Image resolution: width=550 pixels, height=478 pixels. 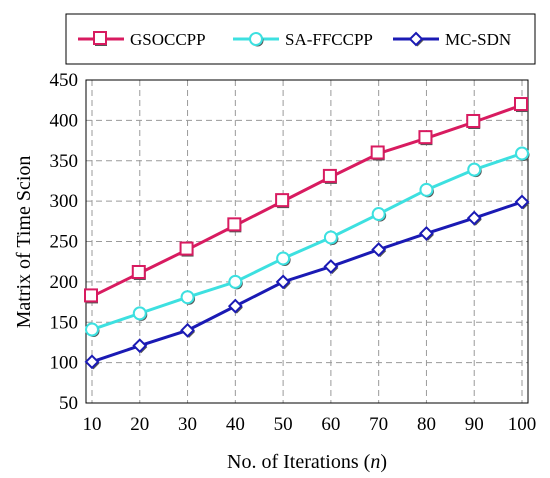 What do you see at coordinates (92, 424) in the screenshot?
I see `x-tick-label: 10` at bounding box center [92, 424].